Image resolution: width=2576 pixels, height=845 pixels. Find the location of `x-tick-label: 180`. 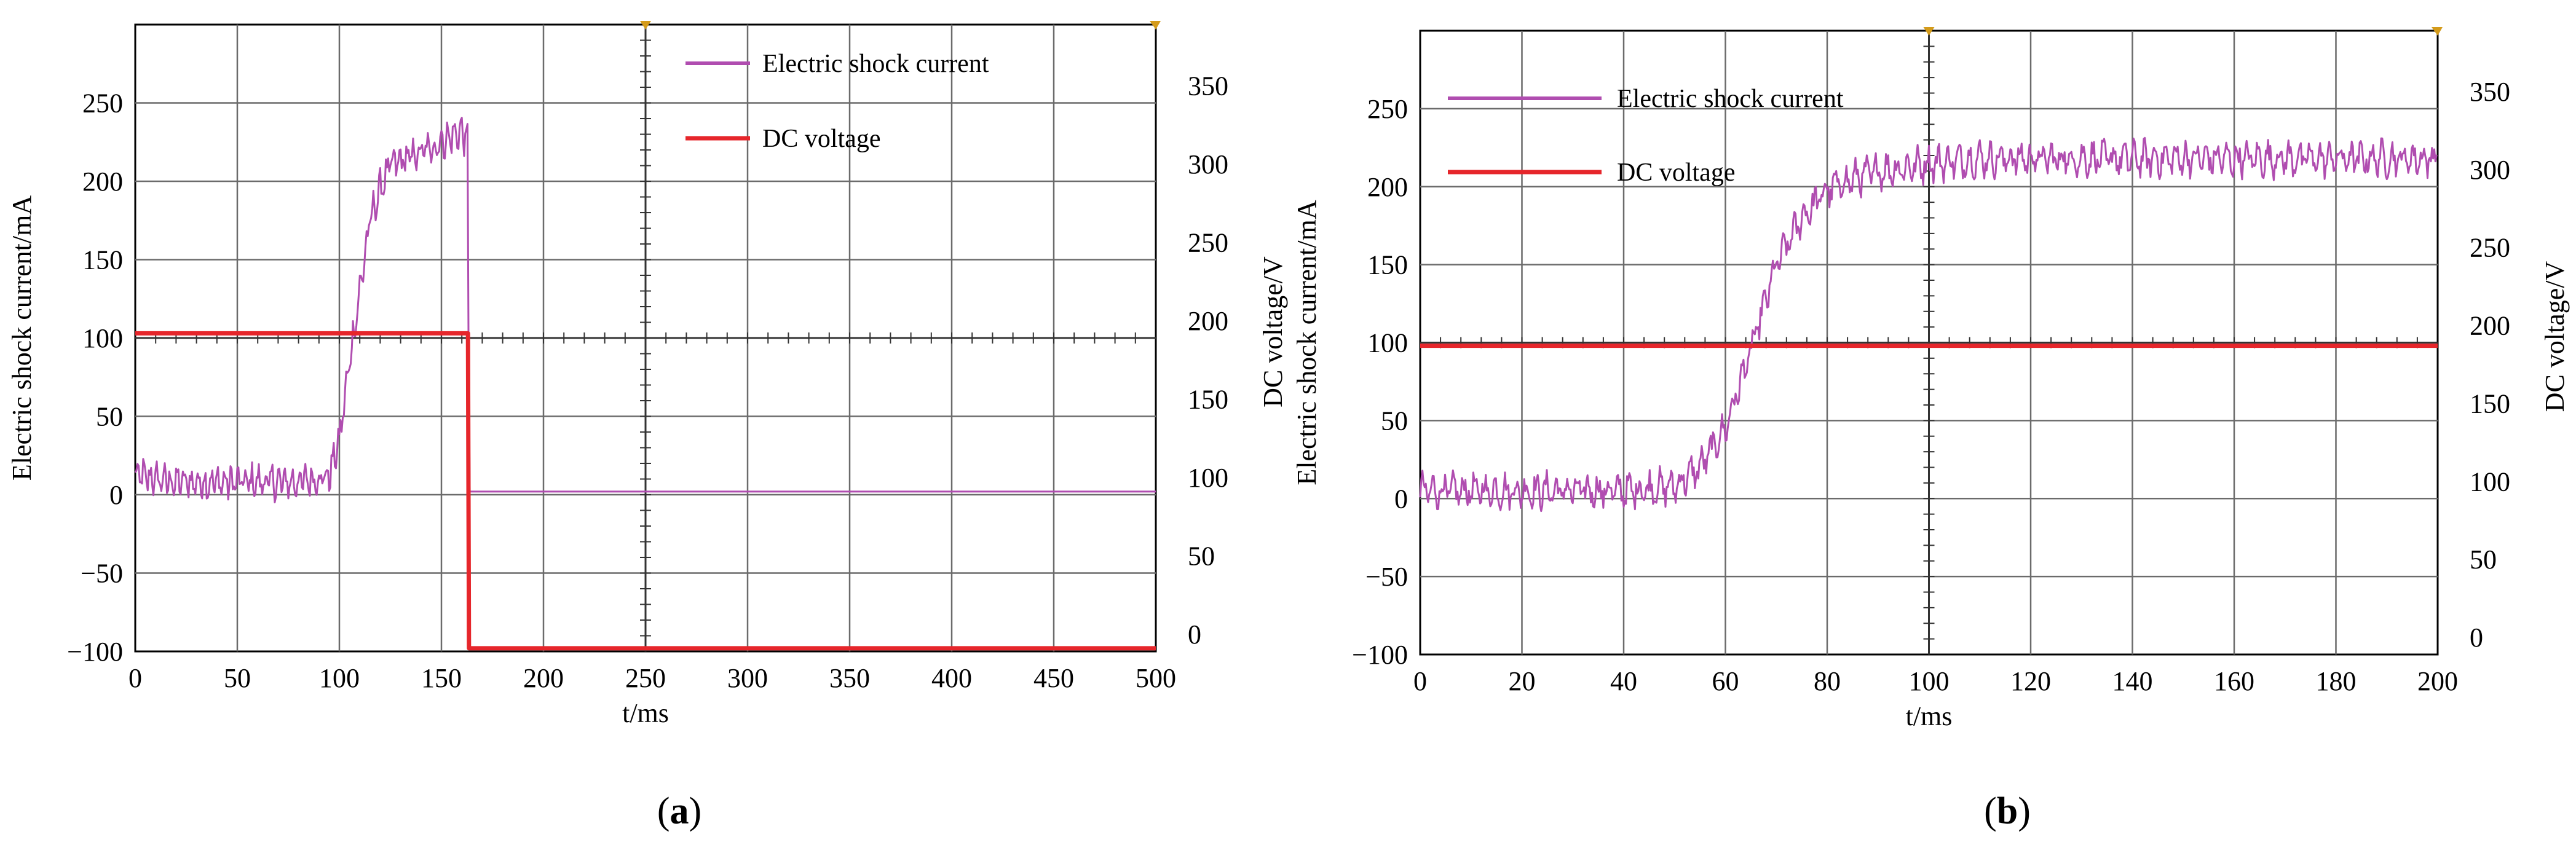

x-tick-label: 180 is located at coordinates (2336, 681).